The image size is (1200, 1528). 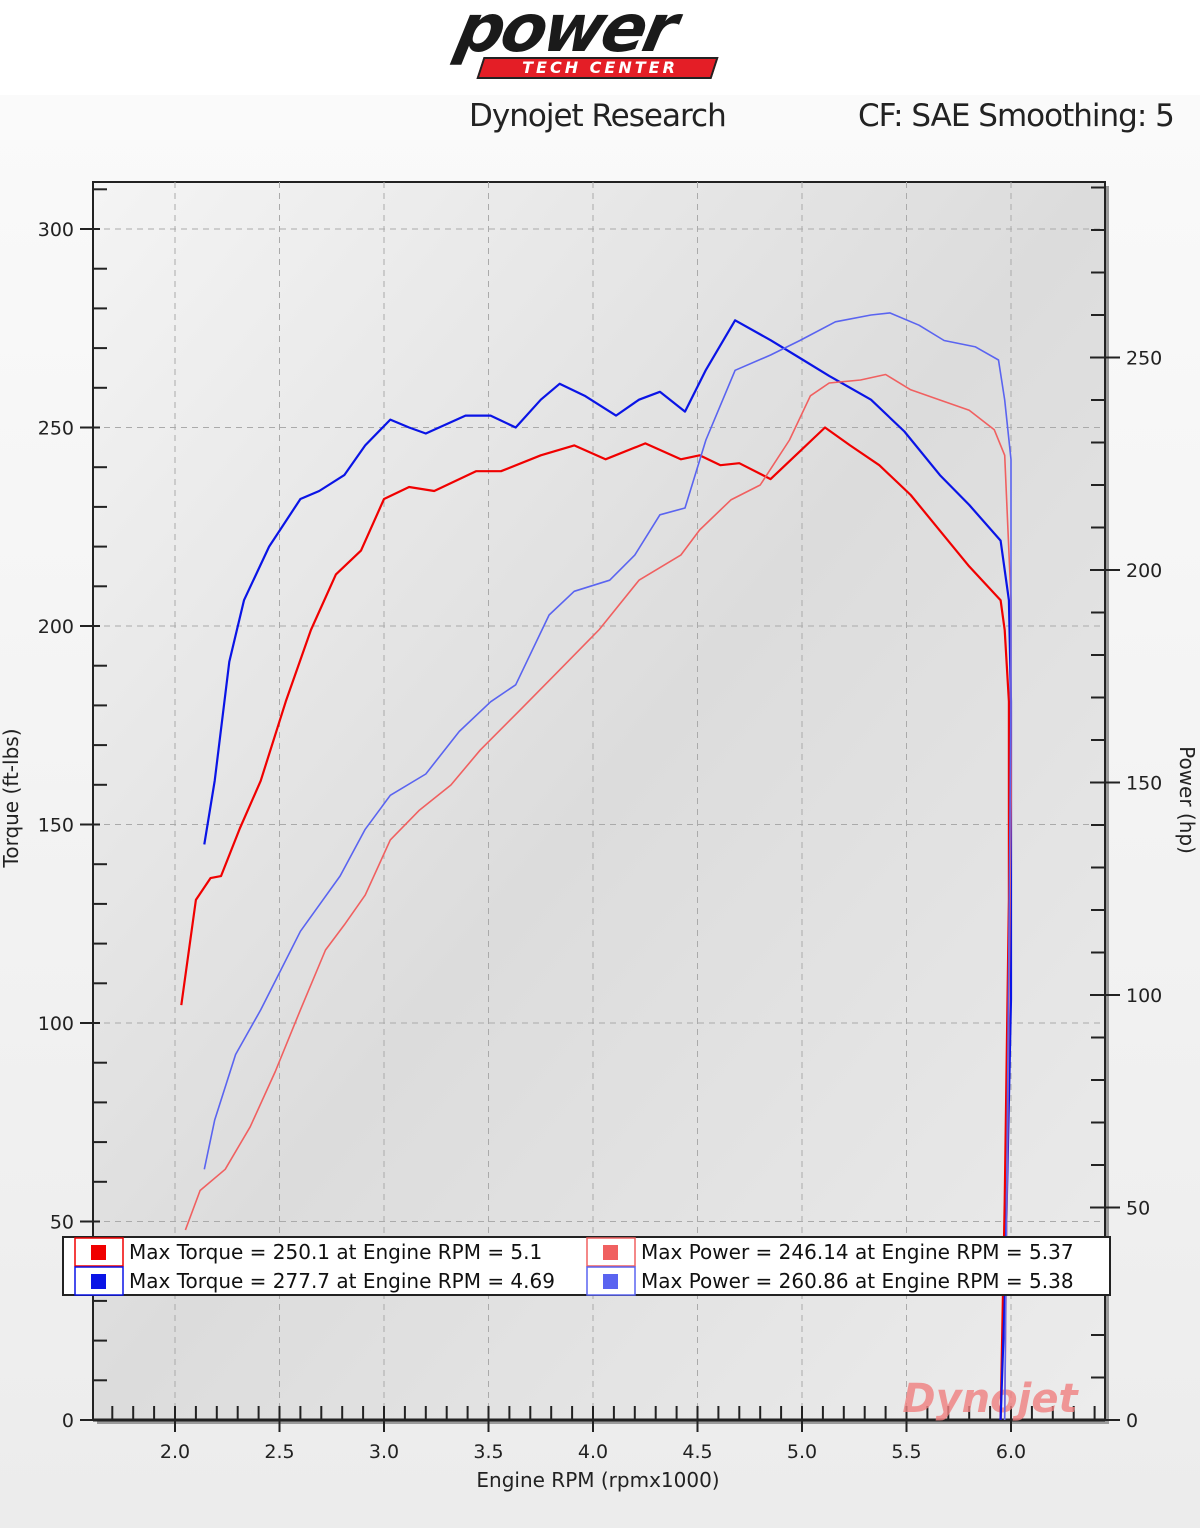 What do you see at coordinates (488, 1452) in the screenshot?
I see `x-tick-label: 3.5` at bounding box center [488, 1452].